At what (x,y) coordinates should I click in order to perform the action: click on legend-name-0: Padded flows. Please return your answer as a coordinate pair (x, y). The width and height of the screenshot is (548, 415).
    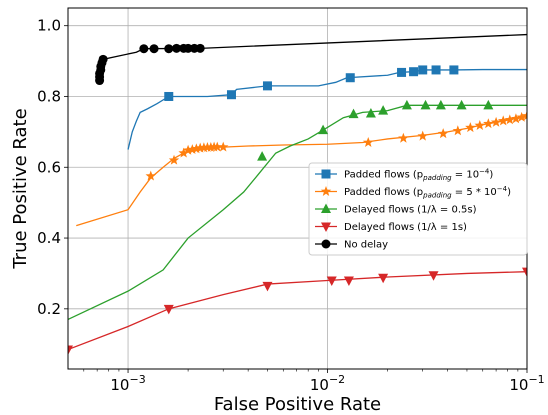
    Looking at the image, I should click on (377, 175).